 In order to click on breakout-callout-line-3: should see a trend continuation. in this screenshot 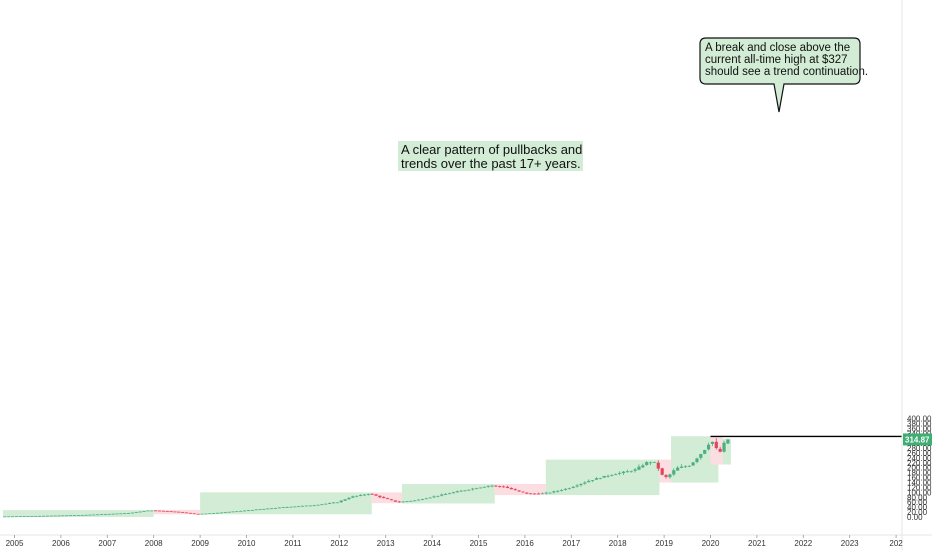, I will do `click(786, 72)`.